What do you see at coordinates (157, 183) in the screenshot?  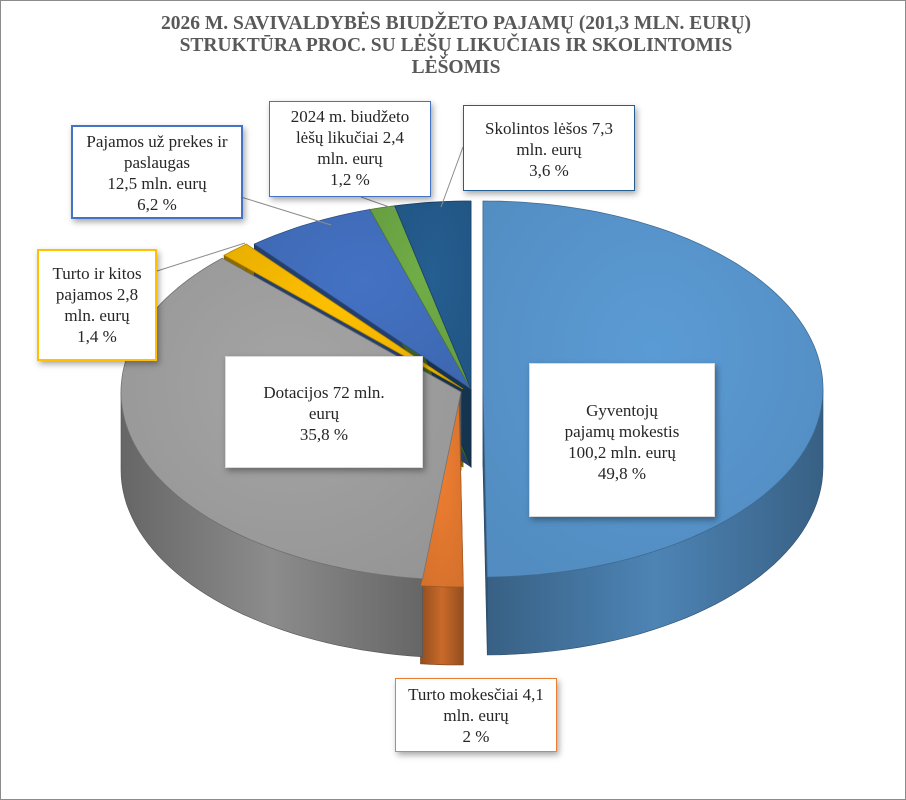 I see `data-label-line: 12,5 mln. eurų` at bounding box center [157, 183].